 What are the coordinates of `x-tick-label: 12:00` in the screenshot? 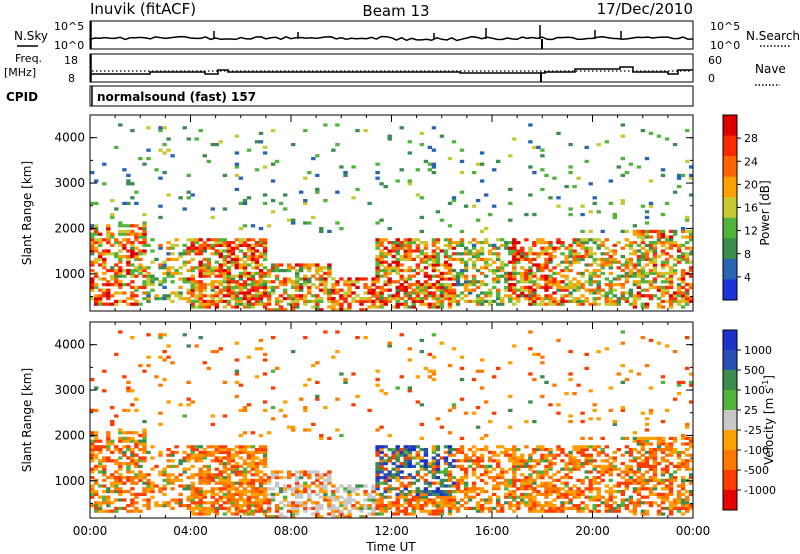 It's located at (391, 531).